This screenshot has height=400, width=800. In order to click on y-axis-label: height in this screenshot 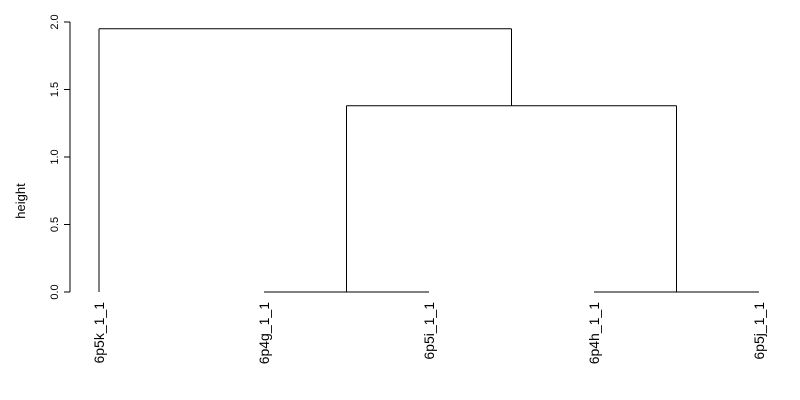, I will do `click(20, 201)`.